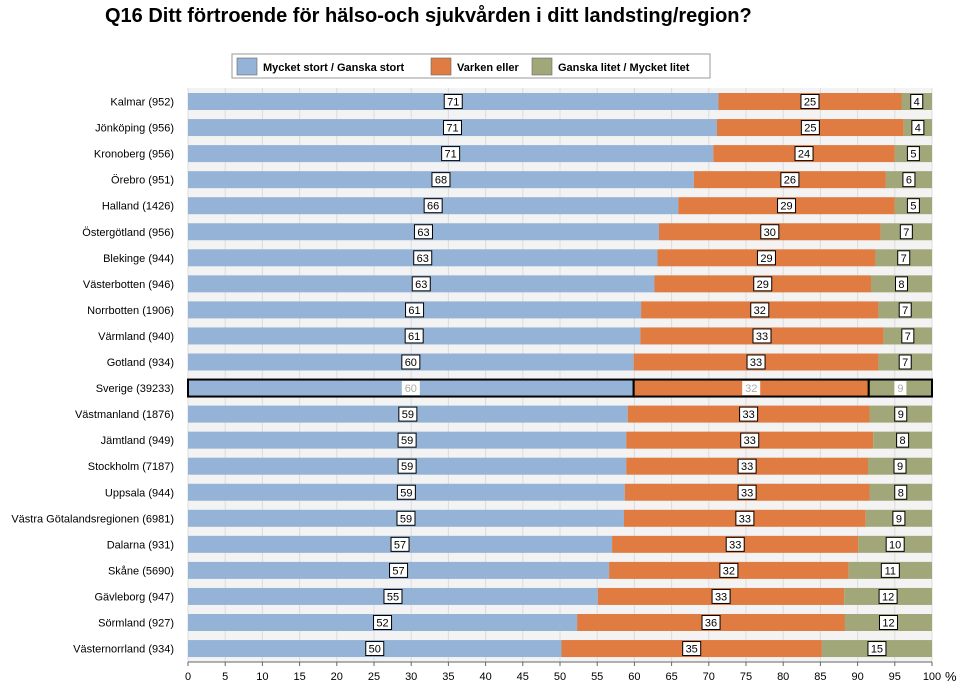  I want to click on data-label-vasterbotten-946-ganska-litet-mycket-litet: 8, so click(901, 285).